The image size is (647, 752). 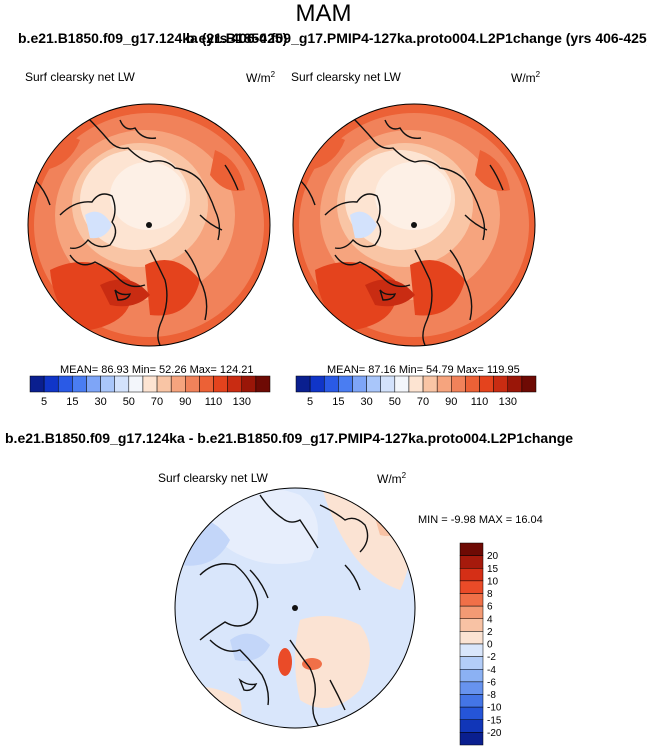 I want to click on panel3-colorbar-label: 15, so click(x=493, y=569).